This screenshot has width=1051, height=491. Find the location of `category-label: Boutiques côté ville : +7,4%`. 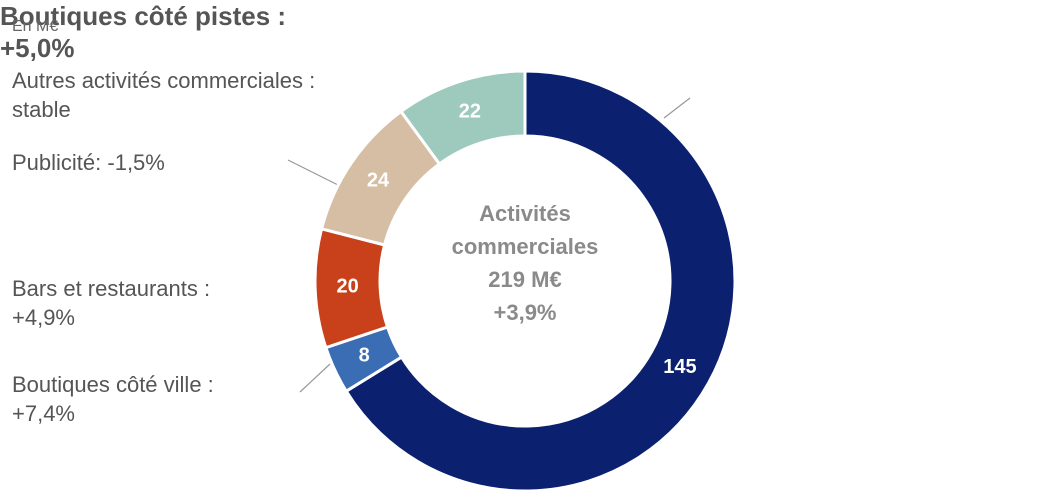

category-label: Boutiques côté ville : +7,4% is located at coordinates (113, 399).